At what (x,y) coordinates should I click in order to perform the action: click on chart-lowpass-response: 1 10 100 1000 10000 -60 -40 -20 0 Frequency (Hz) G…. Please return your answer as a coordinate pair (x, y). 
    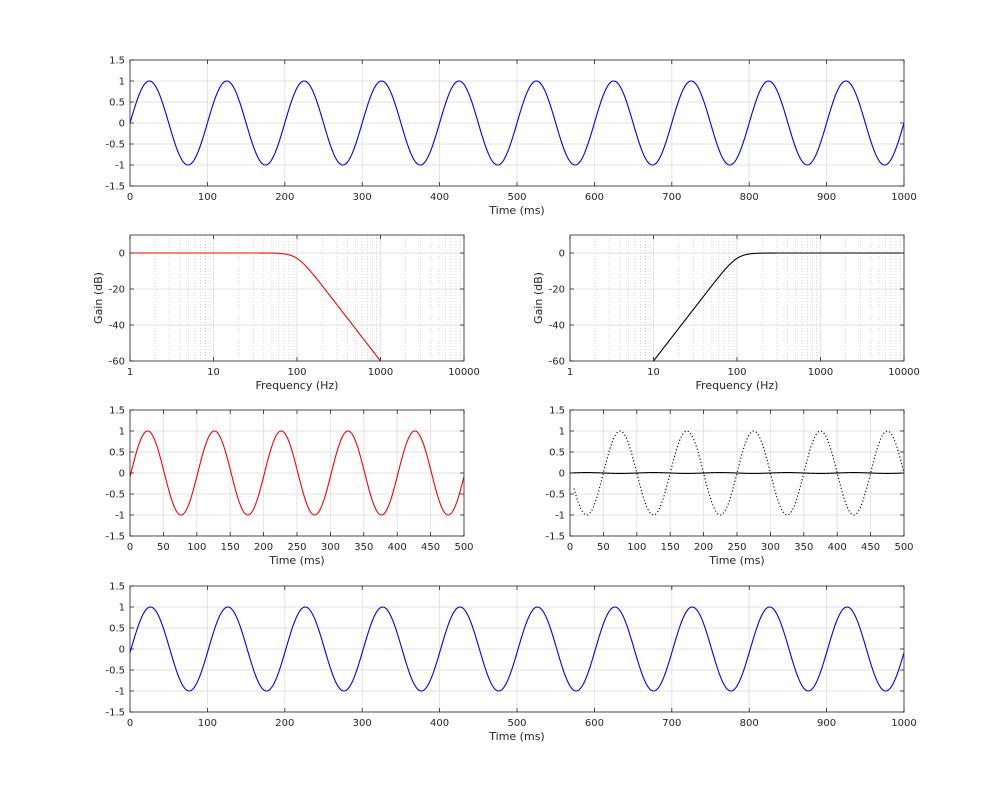
    Looking at the image, I should click on (286, 313).